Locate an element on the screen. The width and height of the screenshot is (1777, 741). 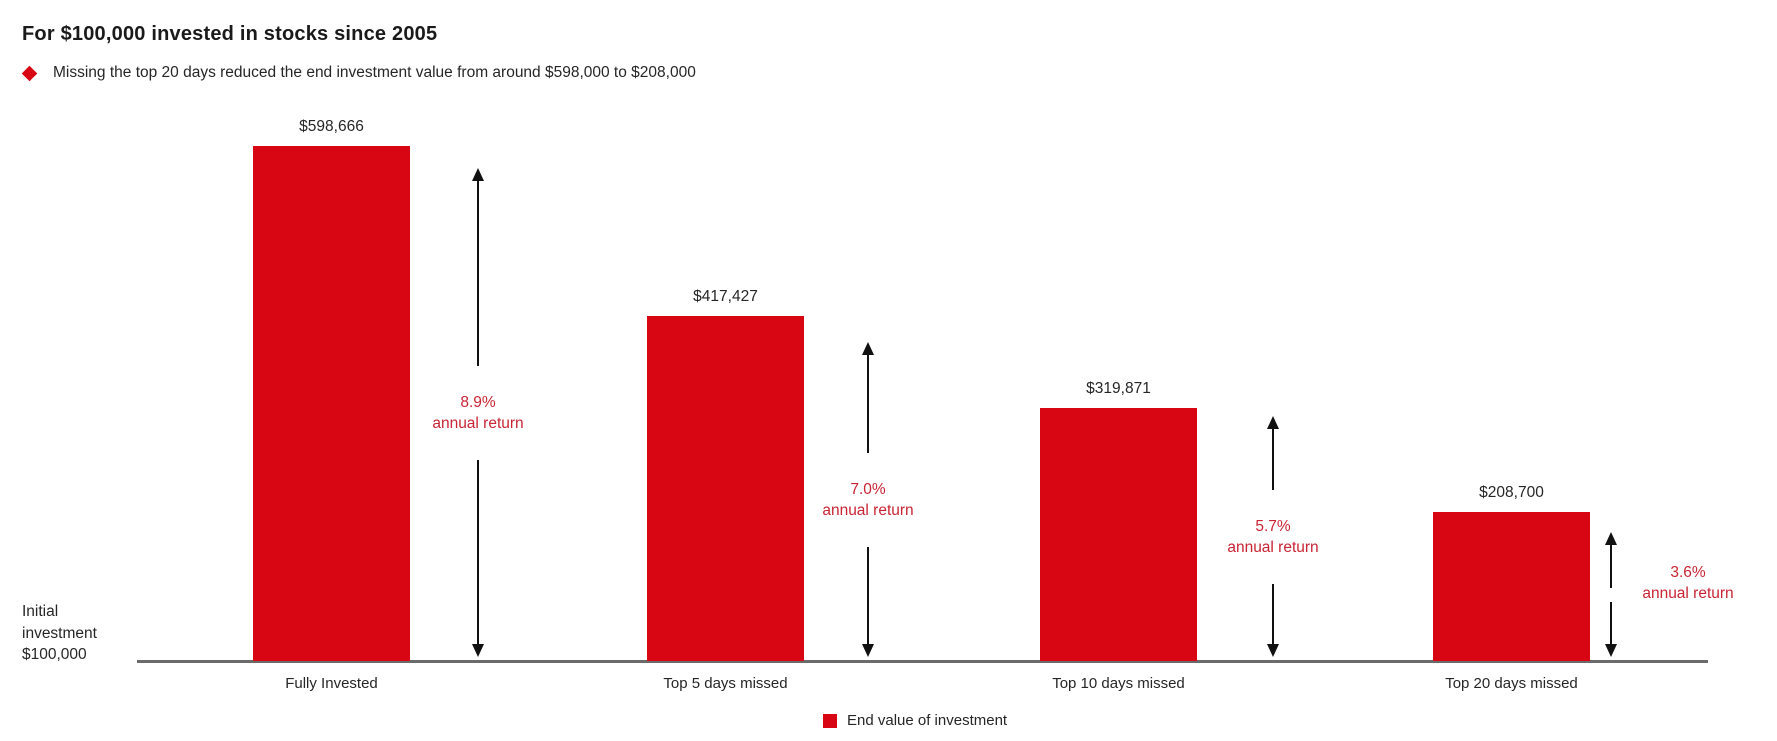
return-range-arrow: 5.7% annual return is located at coordinates (1273, 536).